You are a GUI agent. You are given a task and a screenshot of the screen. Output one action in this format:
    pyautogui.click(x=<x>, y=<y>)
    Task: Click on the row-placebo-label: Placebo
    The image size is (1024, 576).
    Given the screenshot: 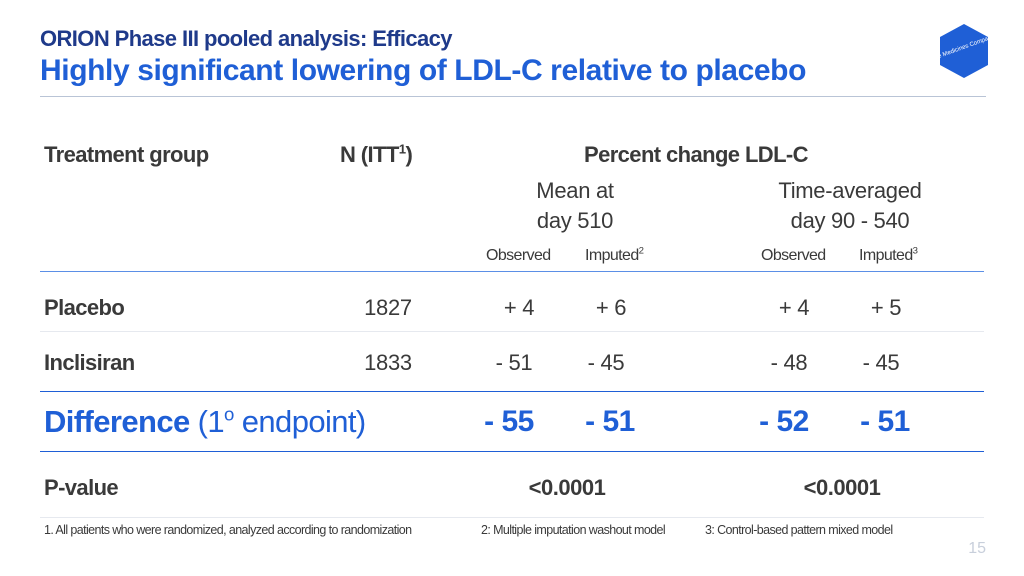 What is the action you would take?
    pyautogui.click(x=84, y=307)
    